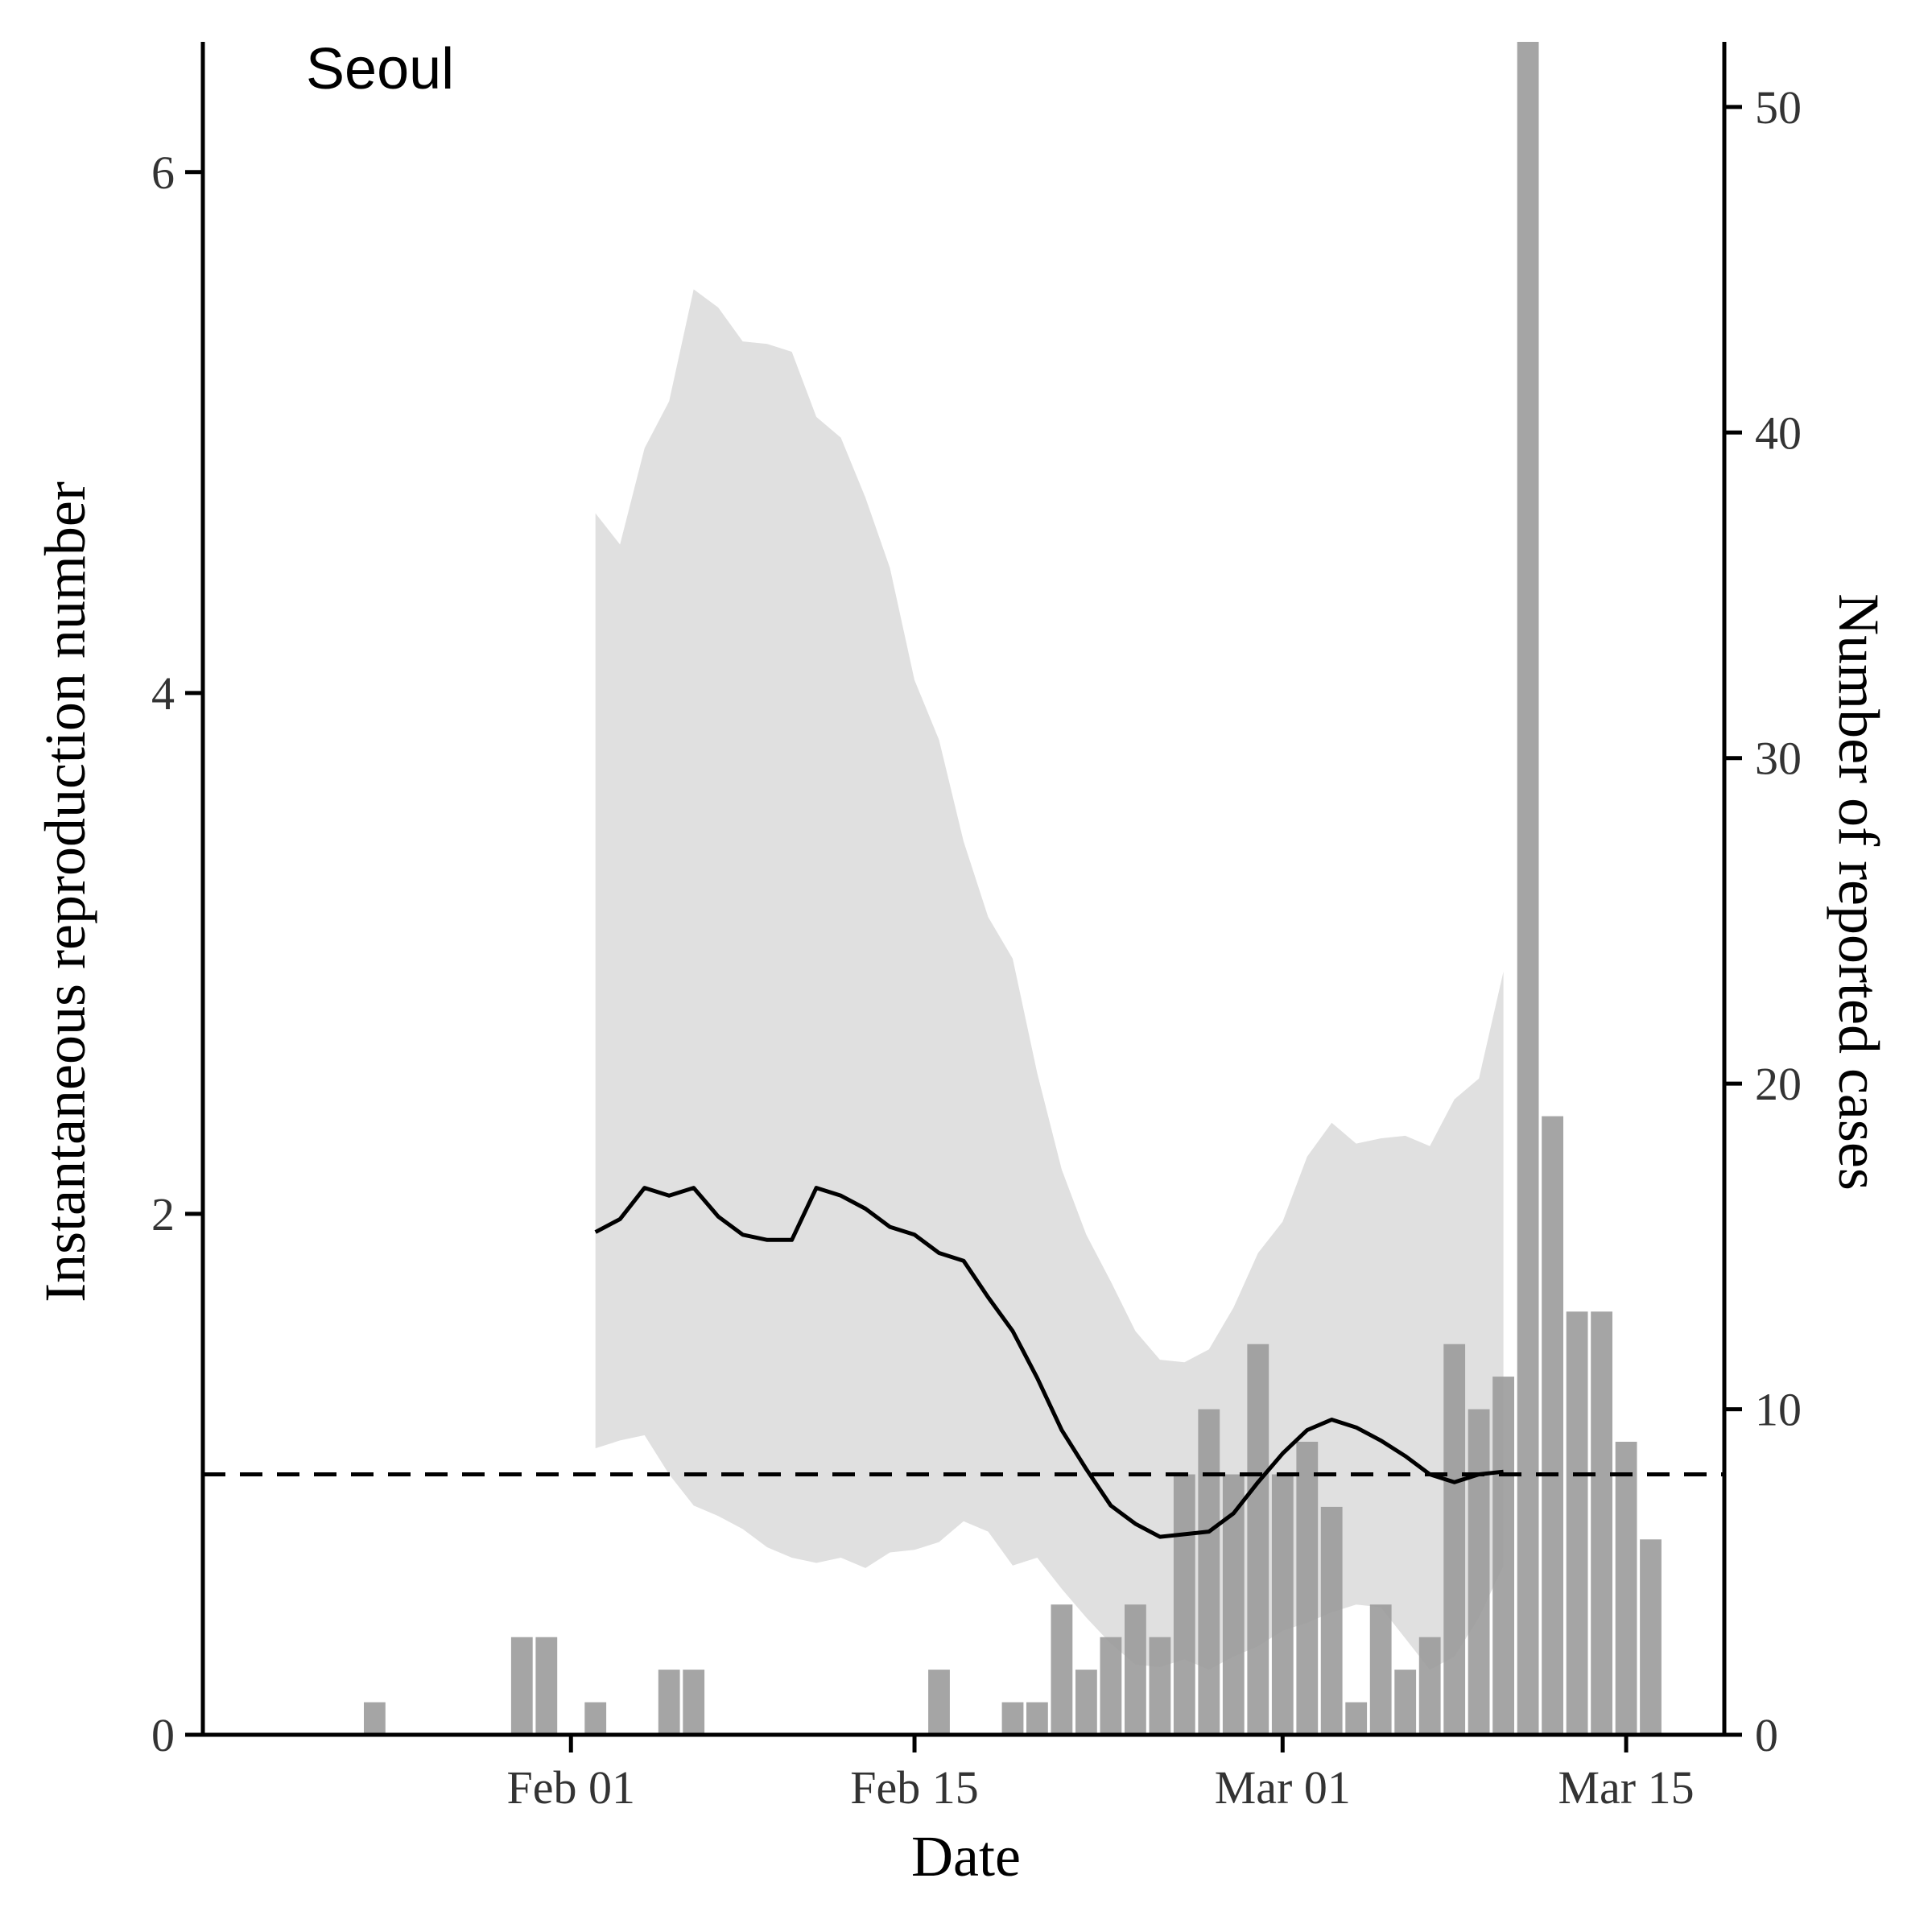 This screenshot has width=1932, height=1932. What do you see at coordinates (1626, 1787) in the screenshot?
I see `x-tick-label: Mar 15` at bounding box center [1626, 1787].